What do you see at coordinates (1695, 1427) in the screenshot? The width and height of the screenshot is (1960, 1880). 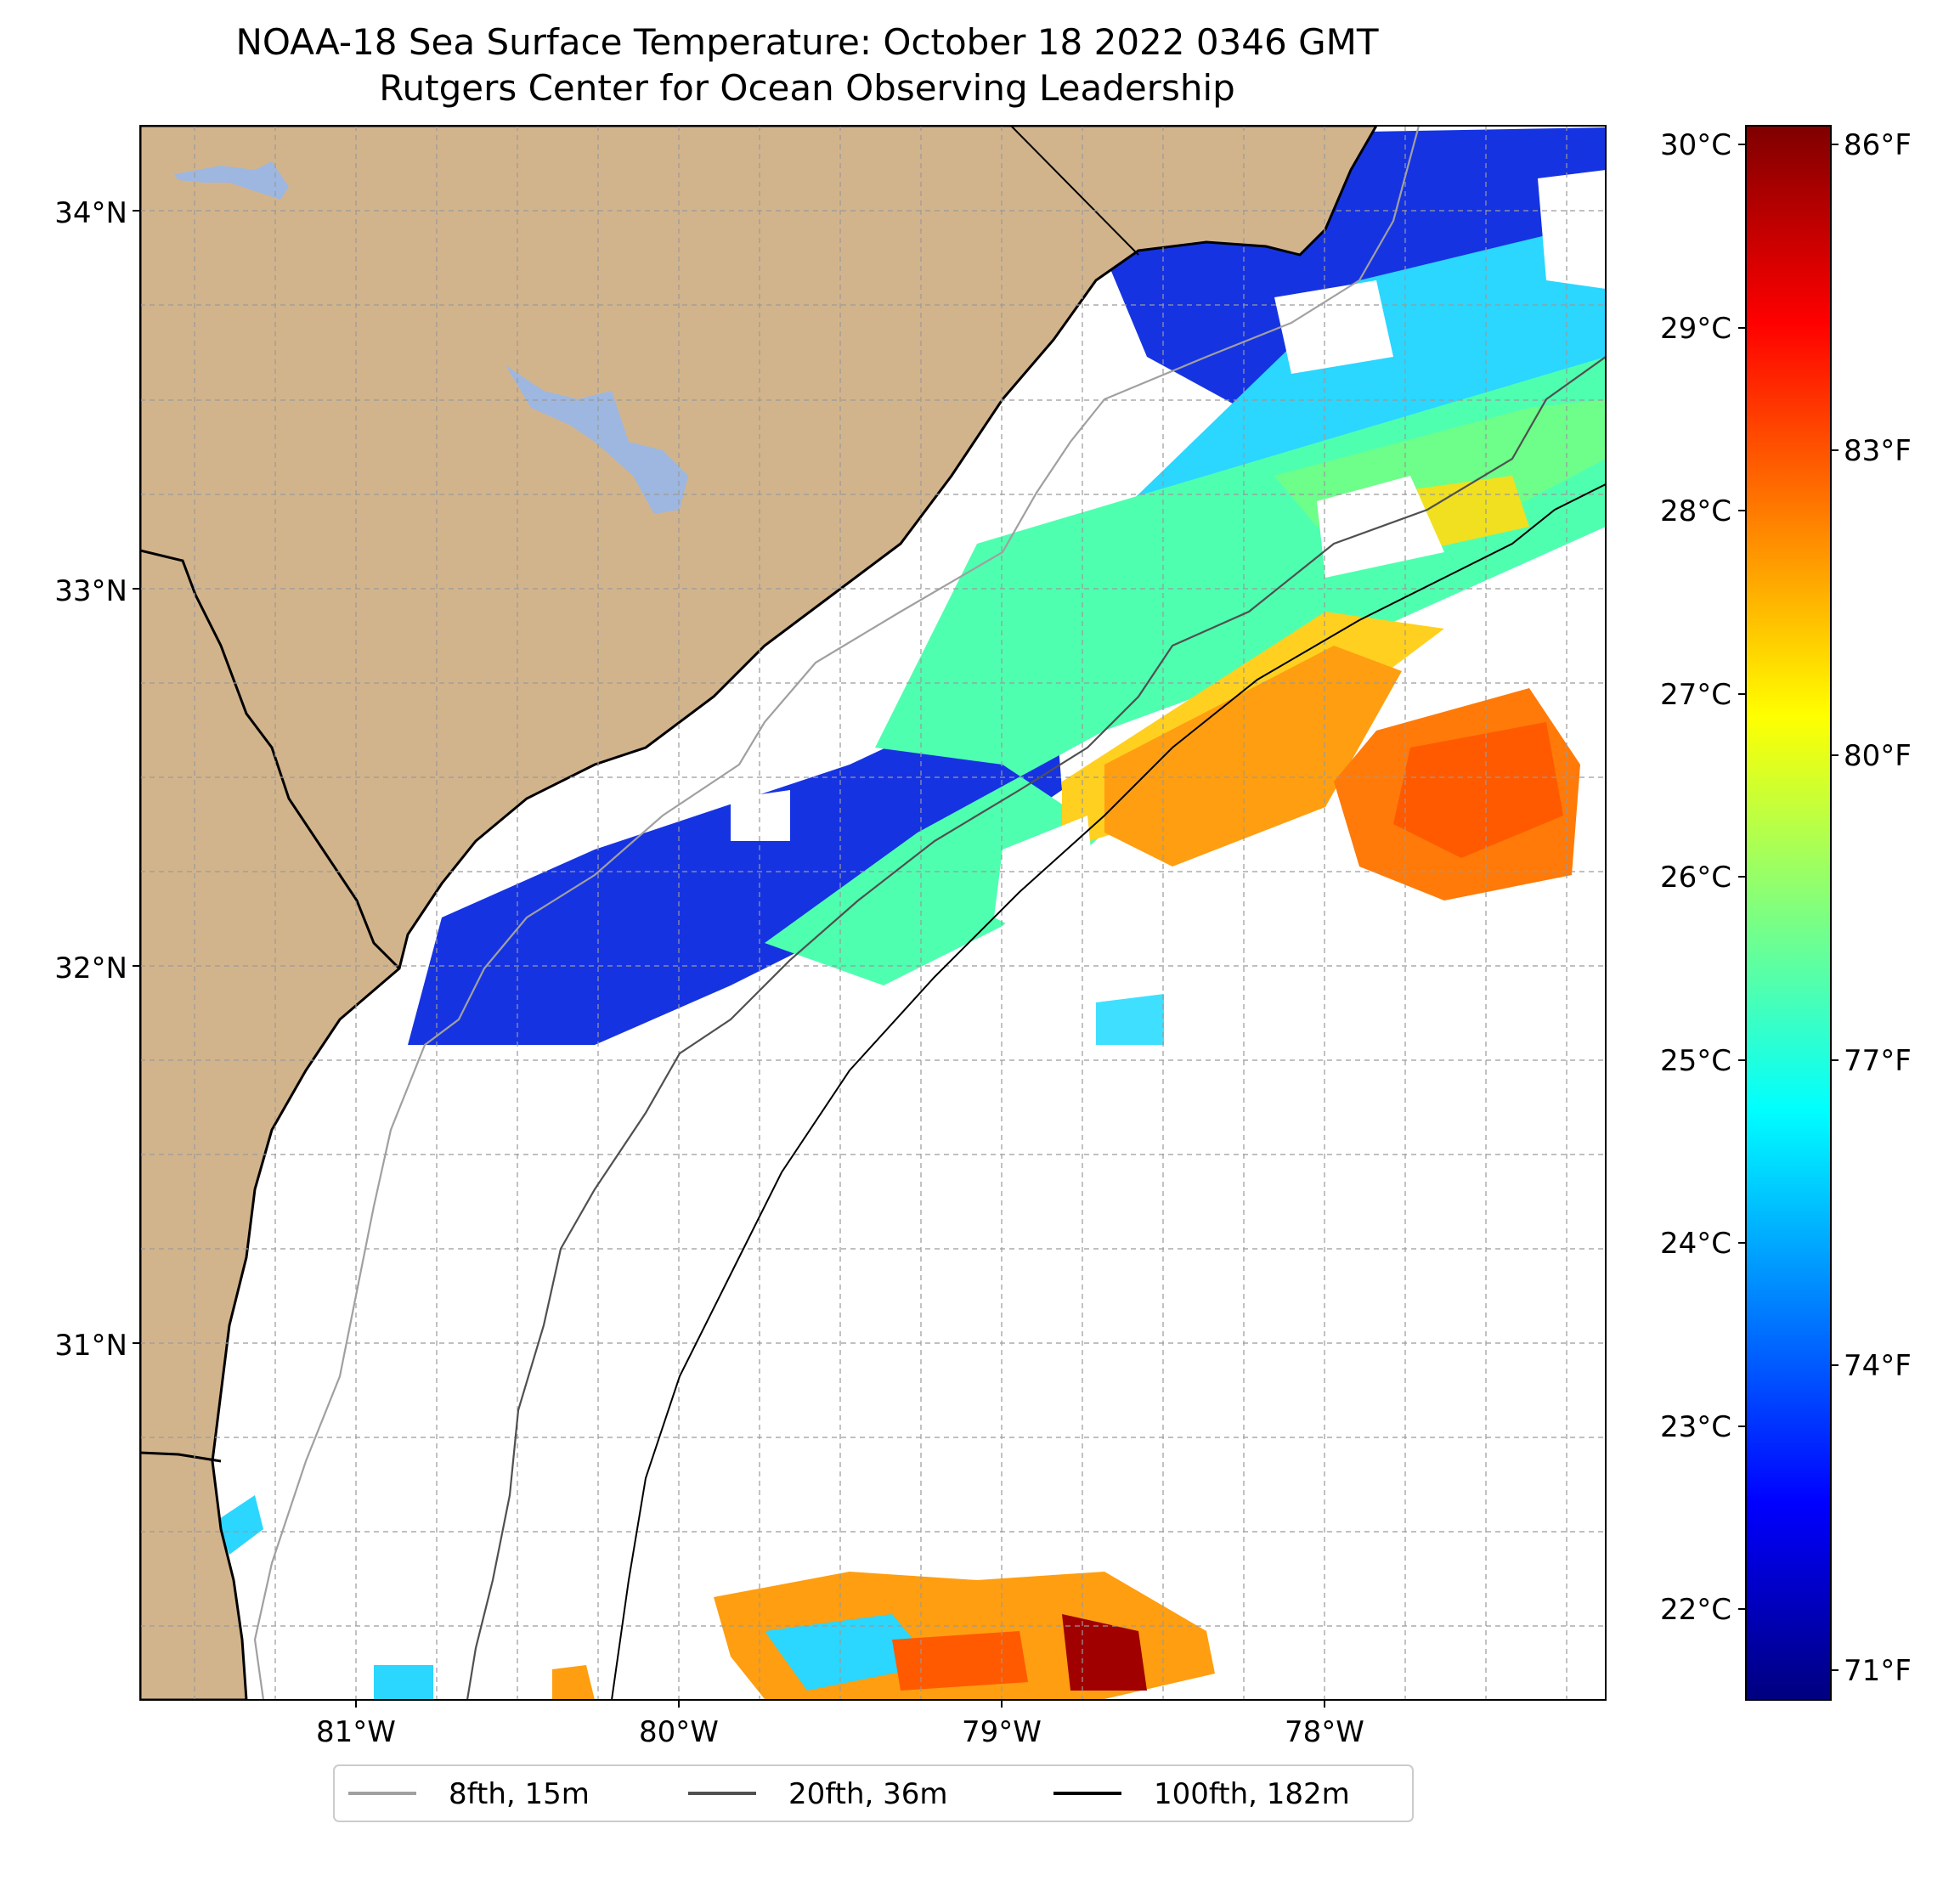 I see `colorbar-celsius-label: 23°C` at bounding box center [1695, 1427].